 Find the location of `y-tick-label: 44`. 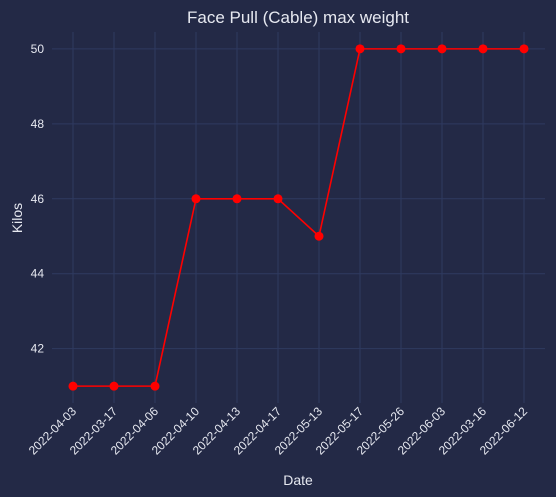

y-tick-label: 44 is located at coordinates (38, 274).